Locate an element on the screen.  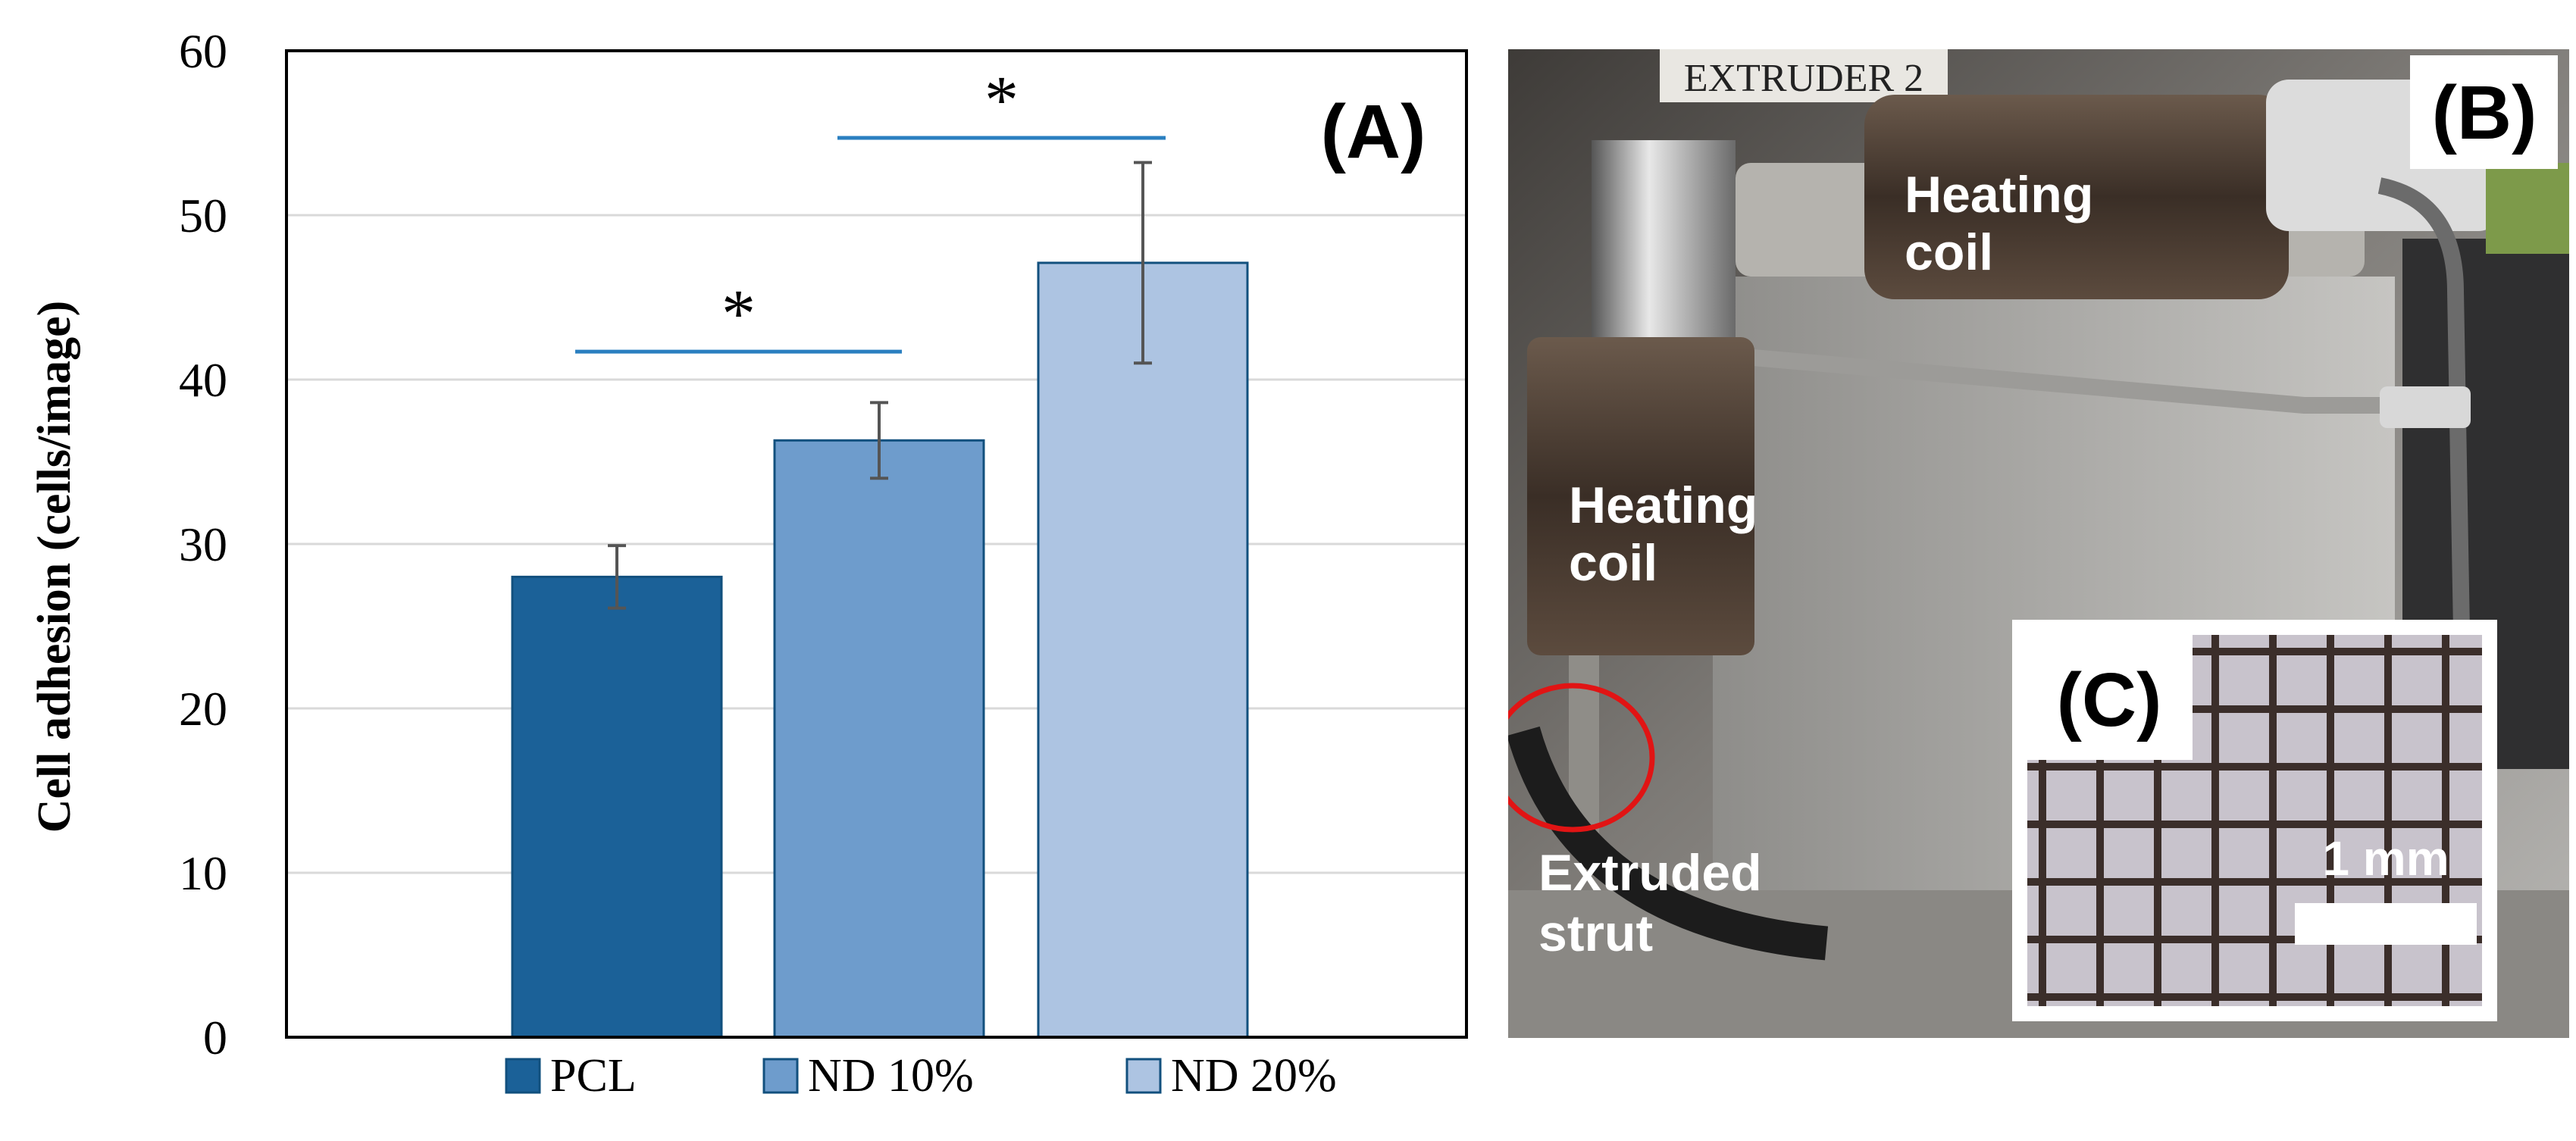
extruder-tag-text: EXTRUDER 2 is located at coordinates (1804, 78).